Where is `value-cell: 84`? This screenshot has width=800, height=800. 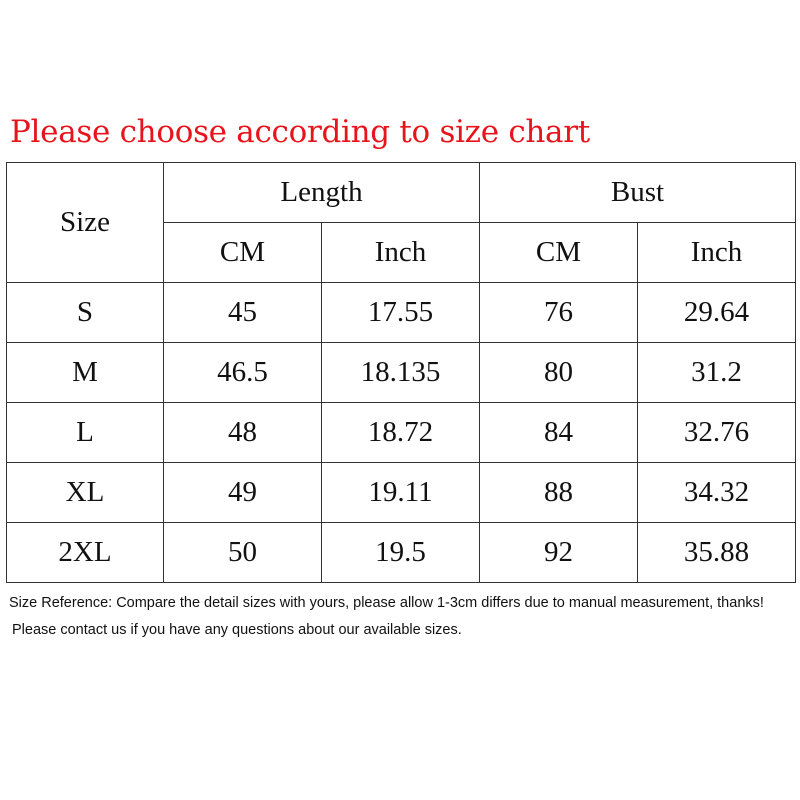 value-cell: 84 is located at coordinates (558, 432).